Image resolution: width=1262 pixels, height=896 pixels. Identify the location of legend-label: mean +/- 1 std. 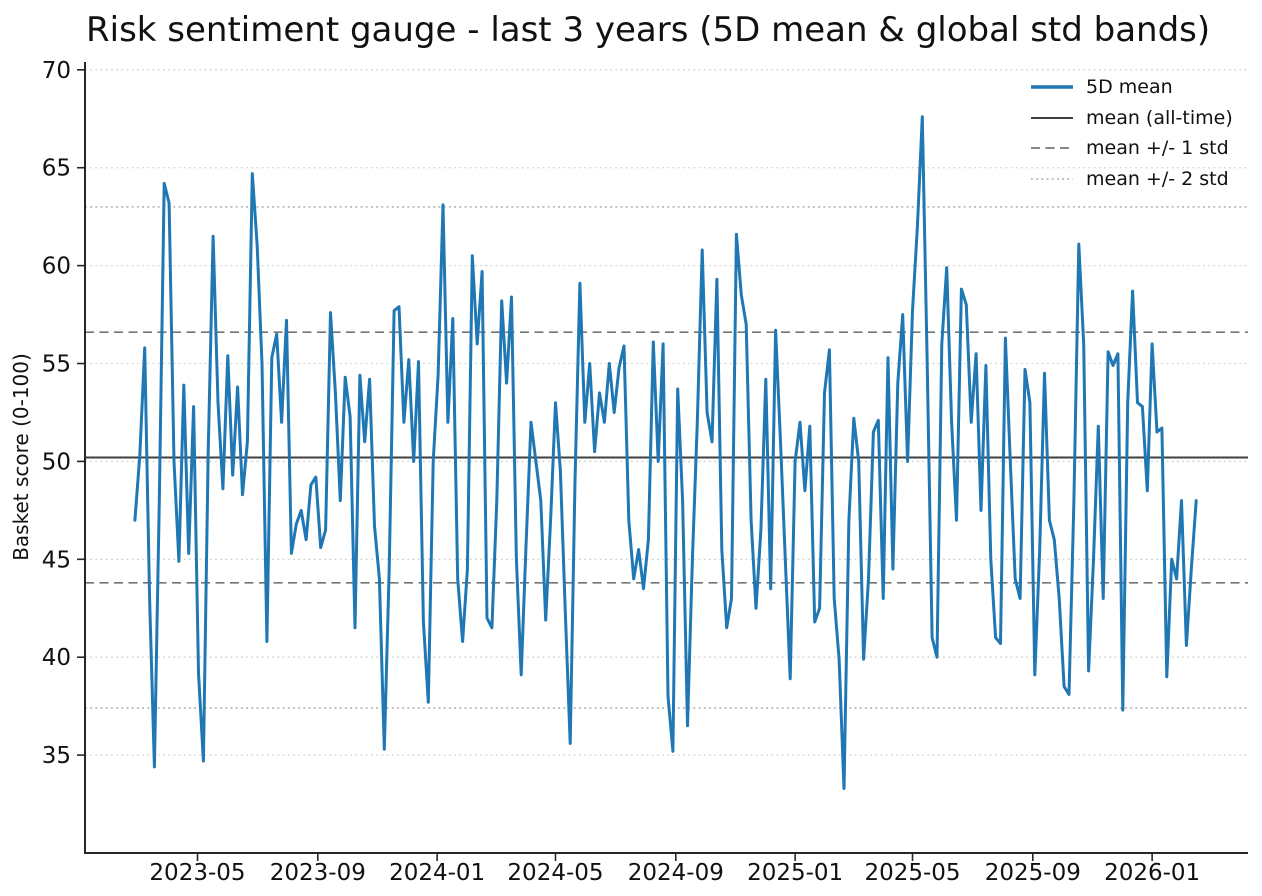
(1157, 148).